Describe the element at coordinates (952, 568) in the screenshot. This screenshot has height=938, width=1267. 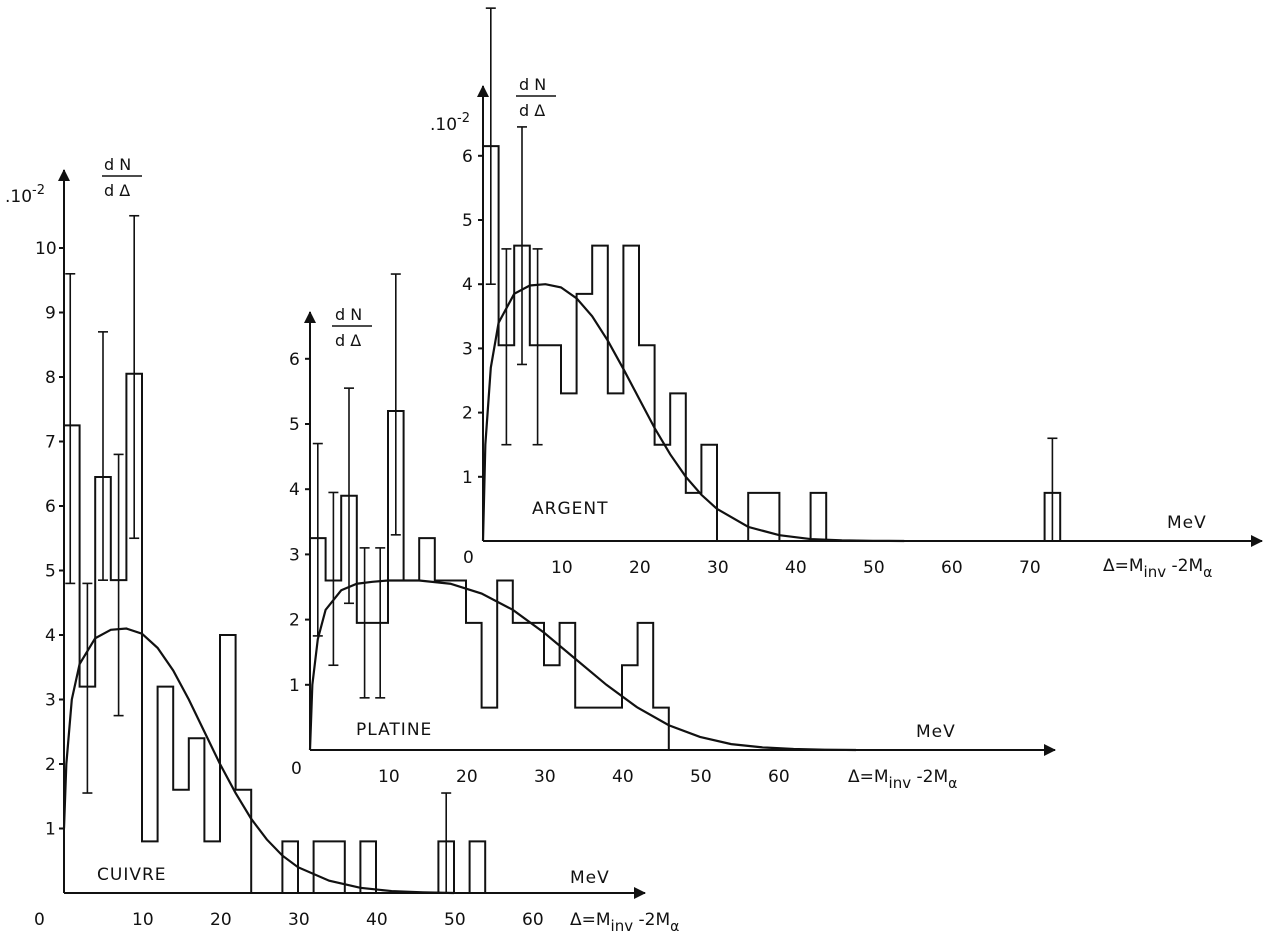
I see `argent-xtick-label: 60` at that location.